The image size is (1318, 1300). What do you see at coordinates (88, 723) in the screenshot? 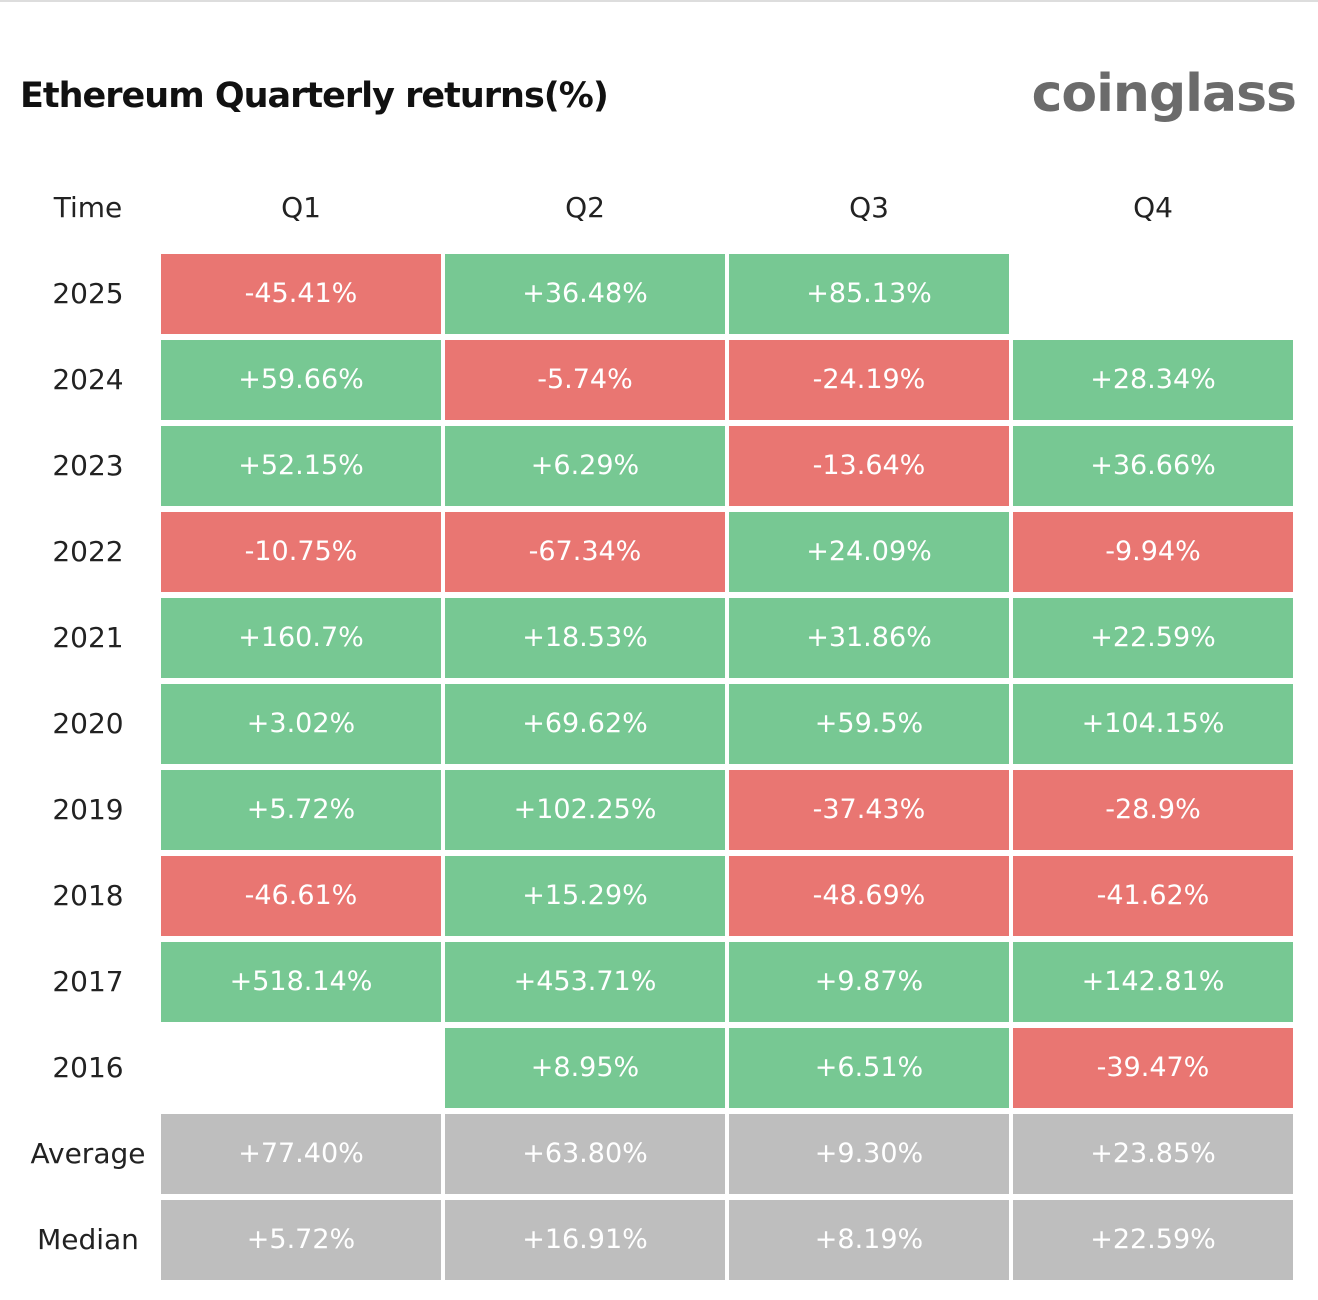
I see `row-label: 2020` at bounding box center [88, 723].